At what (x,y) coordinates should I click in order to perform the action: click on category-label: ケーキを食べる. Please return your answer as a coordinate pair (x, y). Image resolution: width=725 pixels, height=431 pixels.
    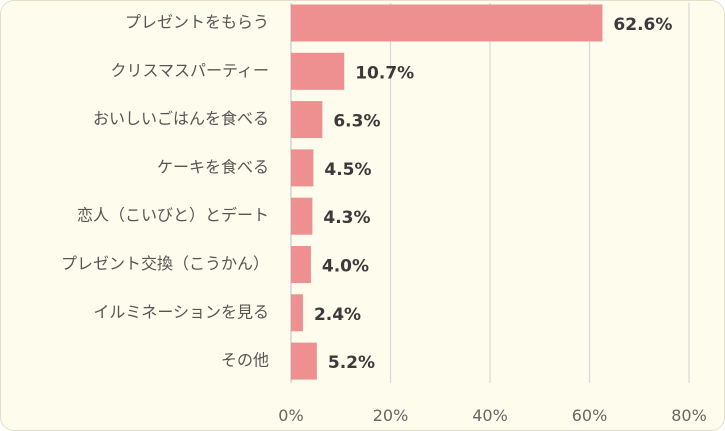
    Looking at the image, I should click on (213, 166).